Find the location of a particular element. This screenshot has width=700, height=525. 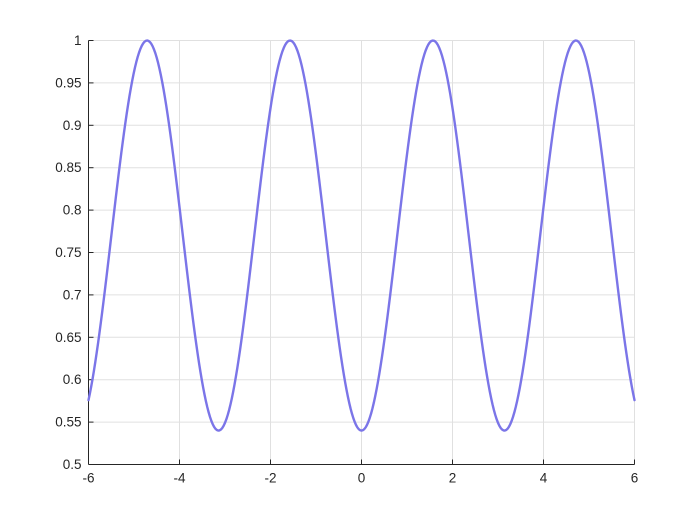

x-tick-label: 2 is located at coordinates (453, 478).